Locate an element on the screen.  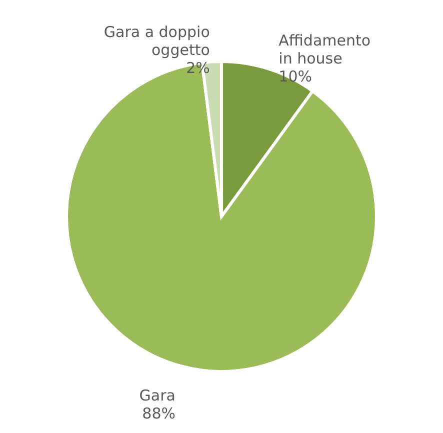
data-label: 88% is located at coordinates (159, 413).